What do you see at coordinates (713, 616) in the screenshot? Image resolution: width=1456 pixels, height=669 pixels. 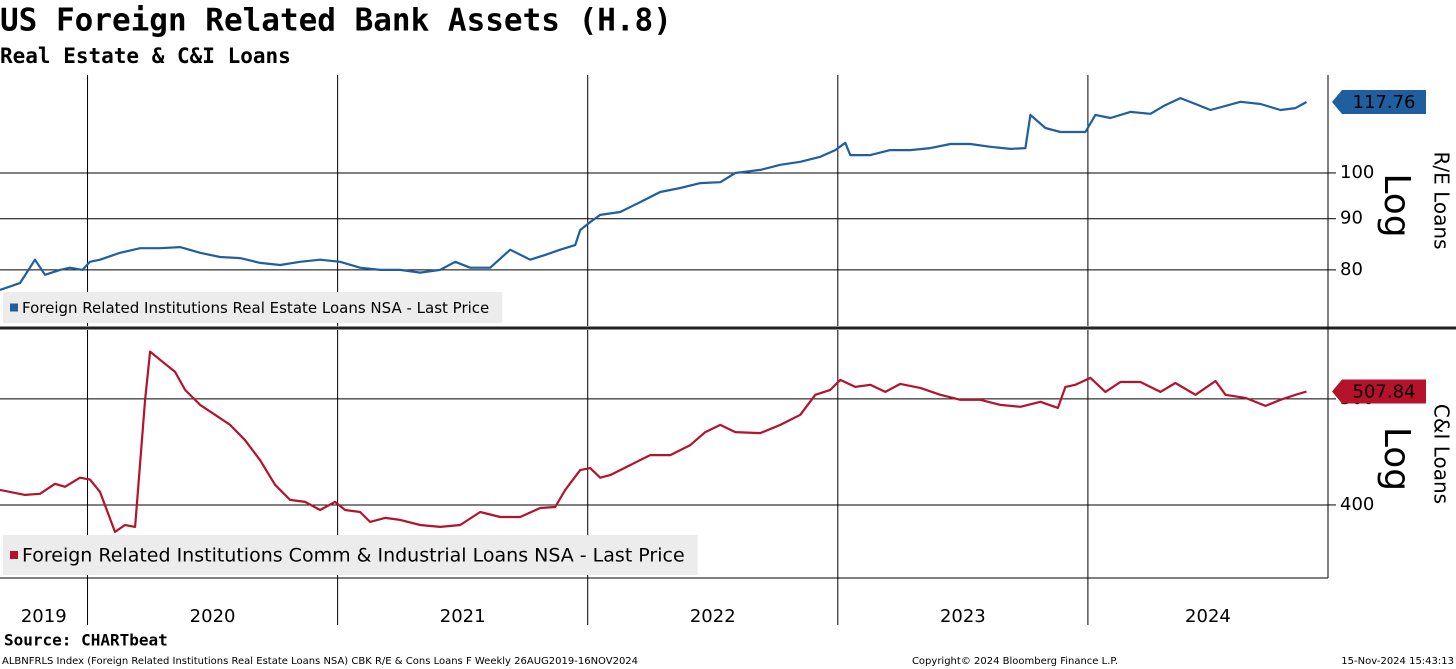 I see `x-tick-label: 2022` at bounding box center [713, 616].